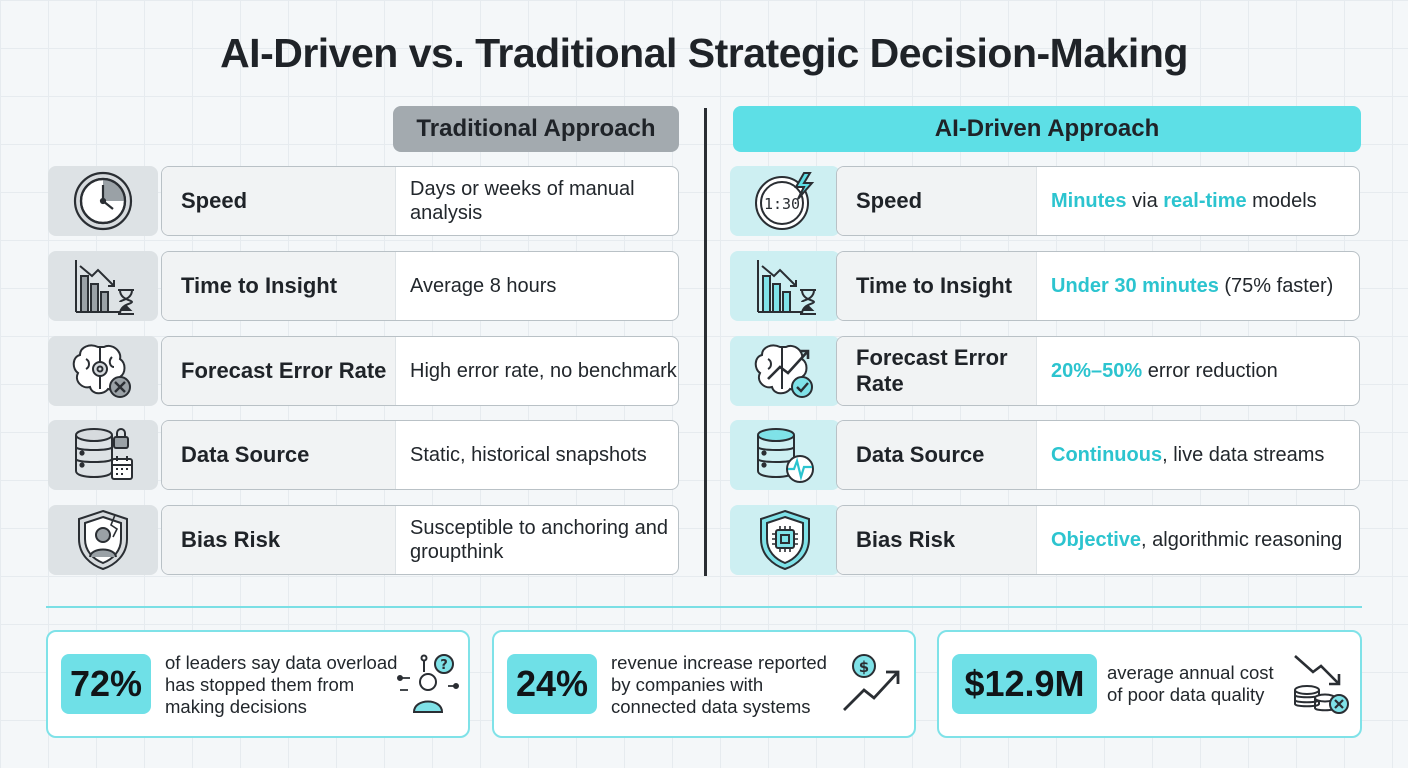  I want to click on digital-clock-text: 1:30, so click(782, 204).